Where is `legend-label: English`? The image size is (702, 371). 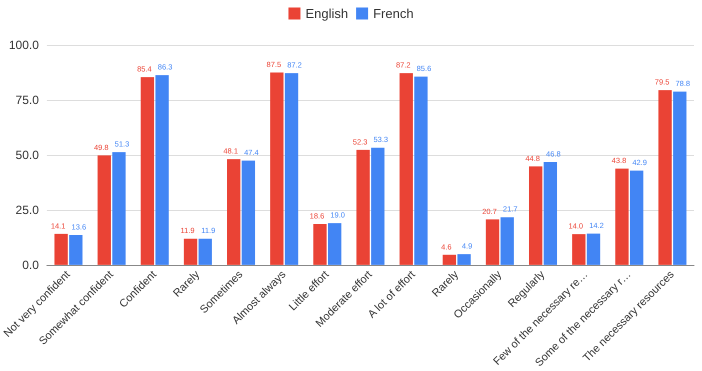 legend-label: English is located at coordinates (326, 13).